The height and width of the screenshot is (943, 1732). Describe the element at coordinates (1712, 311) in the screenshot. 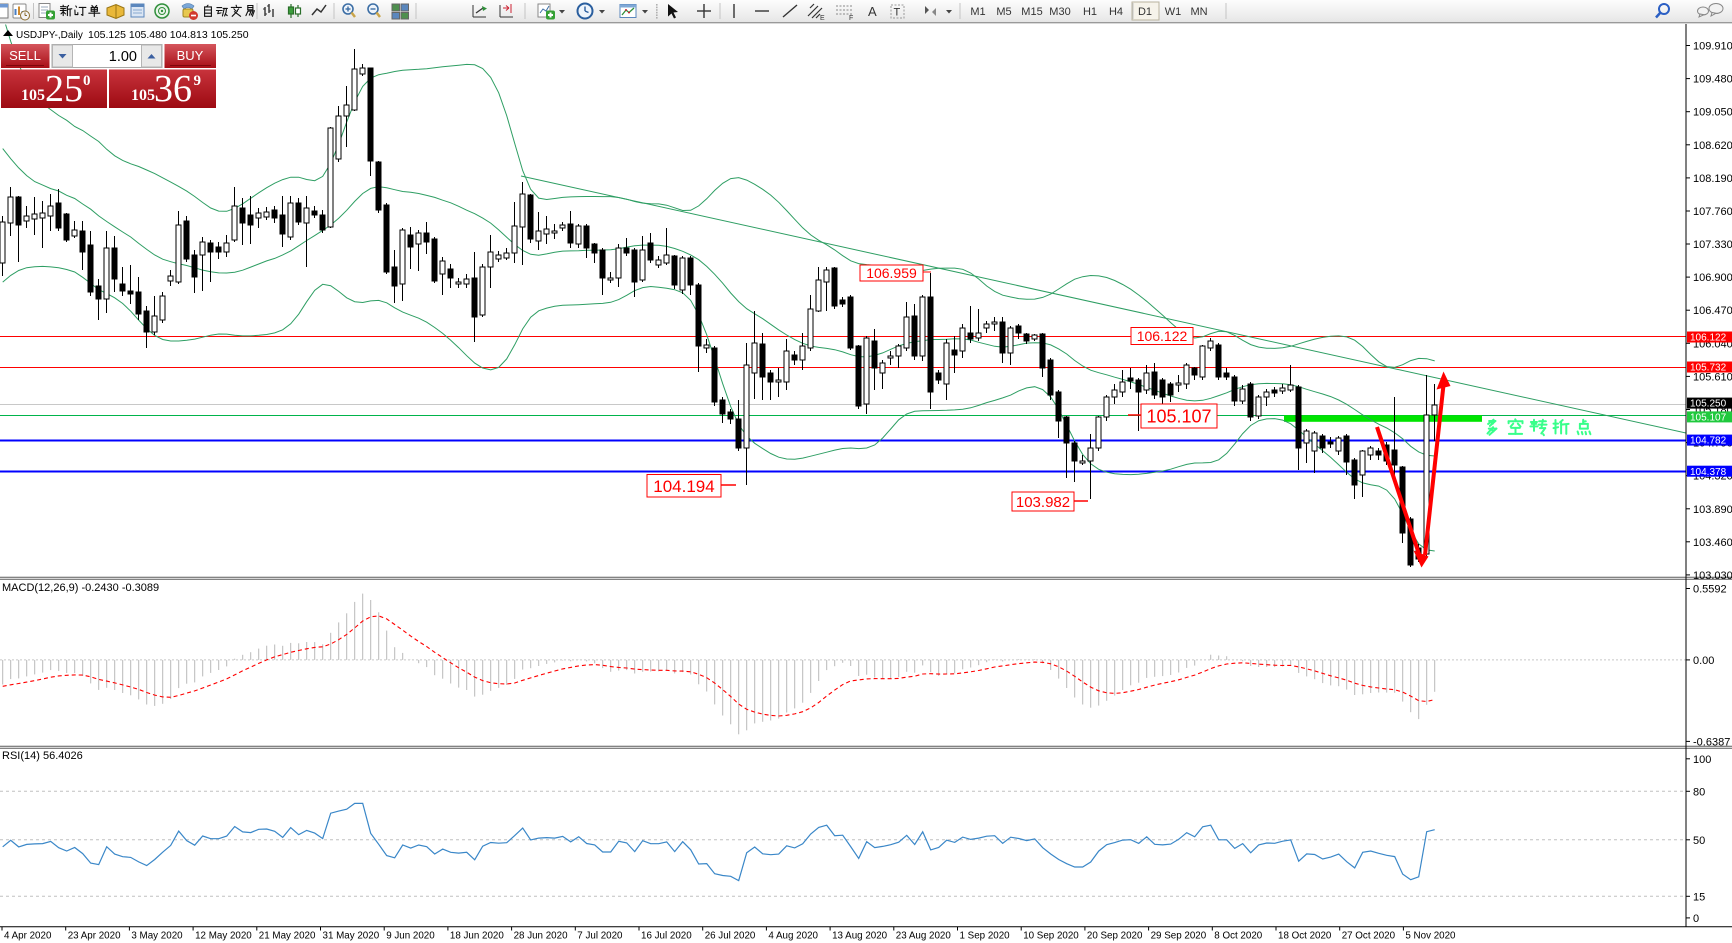

I see `svg-text: 106.470` at that location.